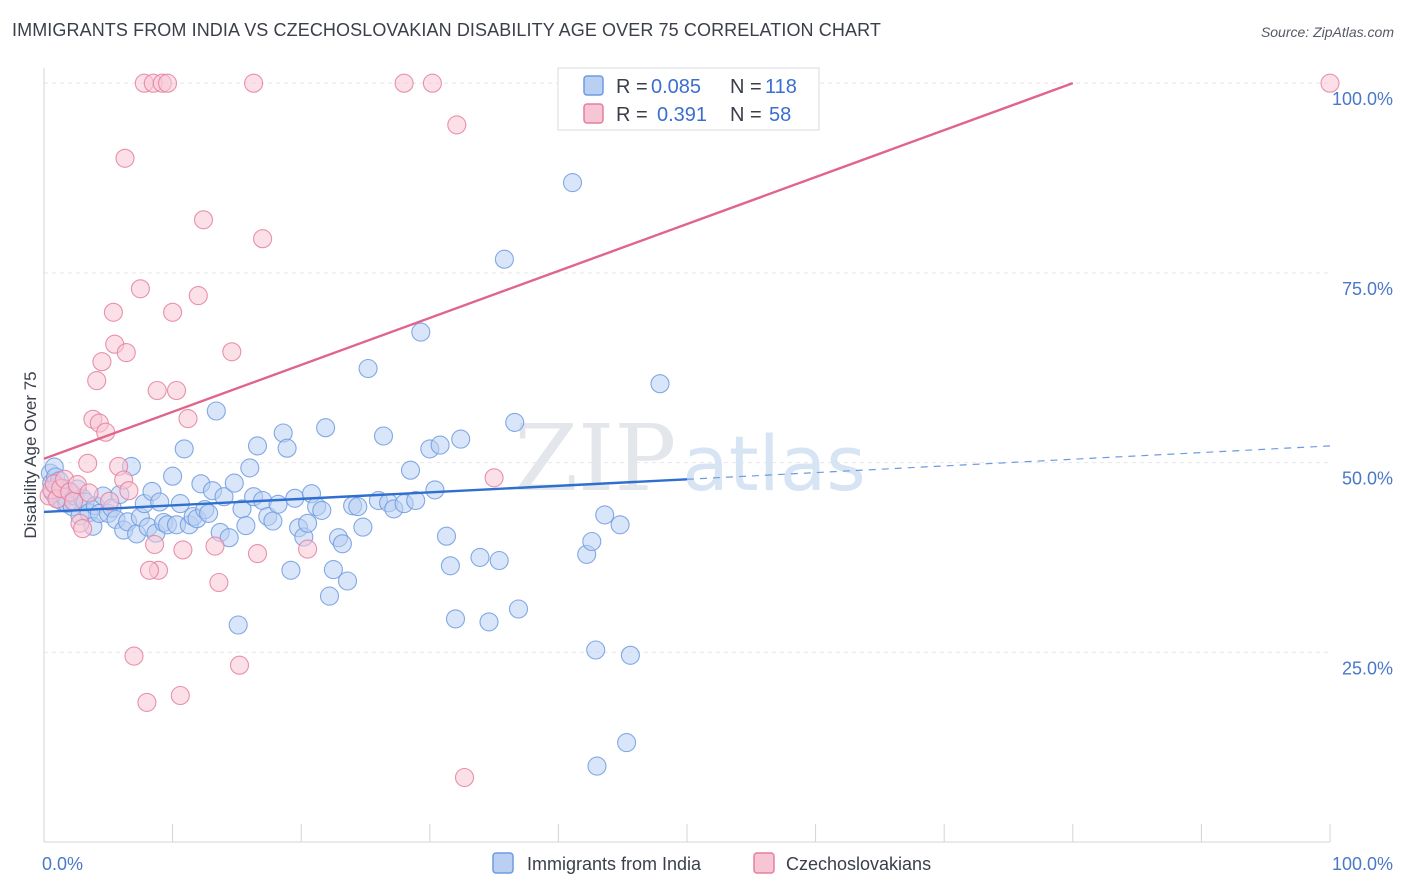 The width and height of the screenshot is (1406, 892). I want to click on x-ticks, so click(687, 833).